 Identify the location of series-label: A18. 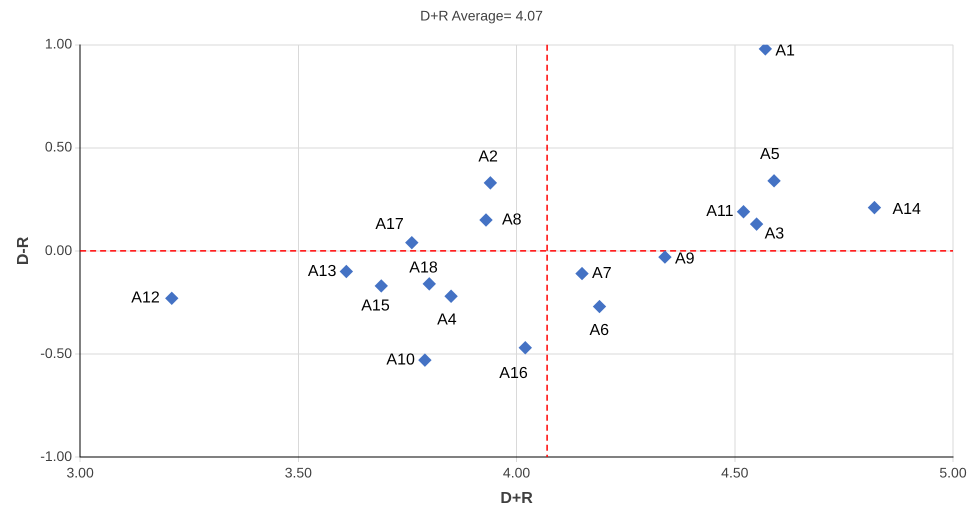
(423, 267).